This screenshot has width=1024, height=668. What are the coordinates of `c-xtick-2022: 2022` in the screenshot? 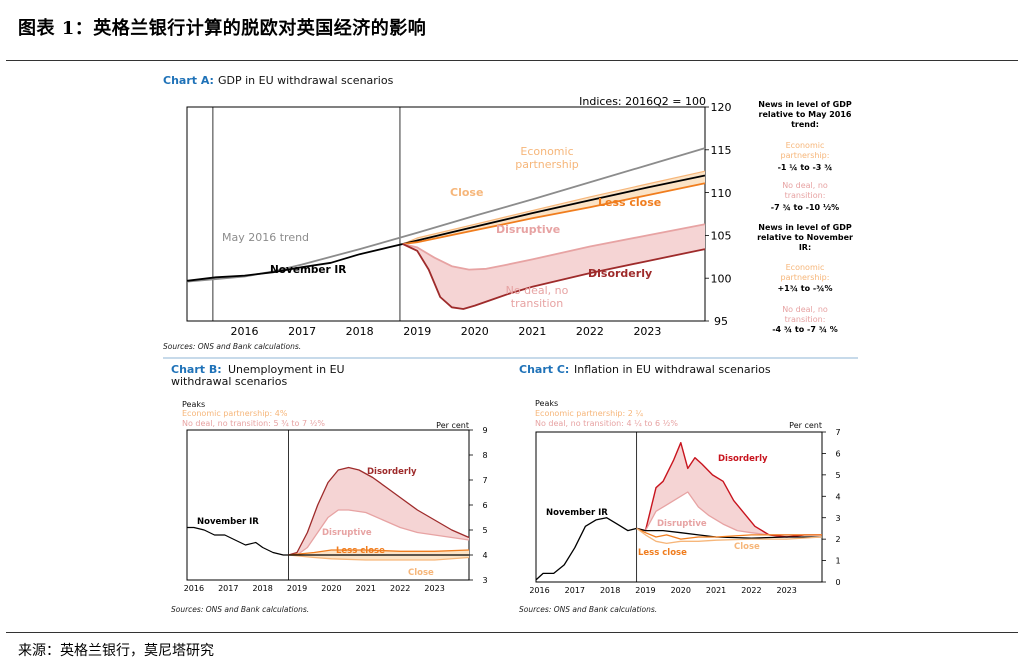 It's located at (751, 590).